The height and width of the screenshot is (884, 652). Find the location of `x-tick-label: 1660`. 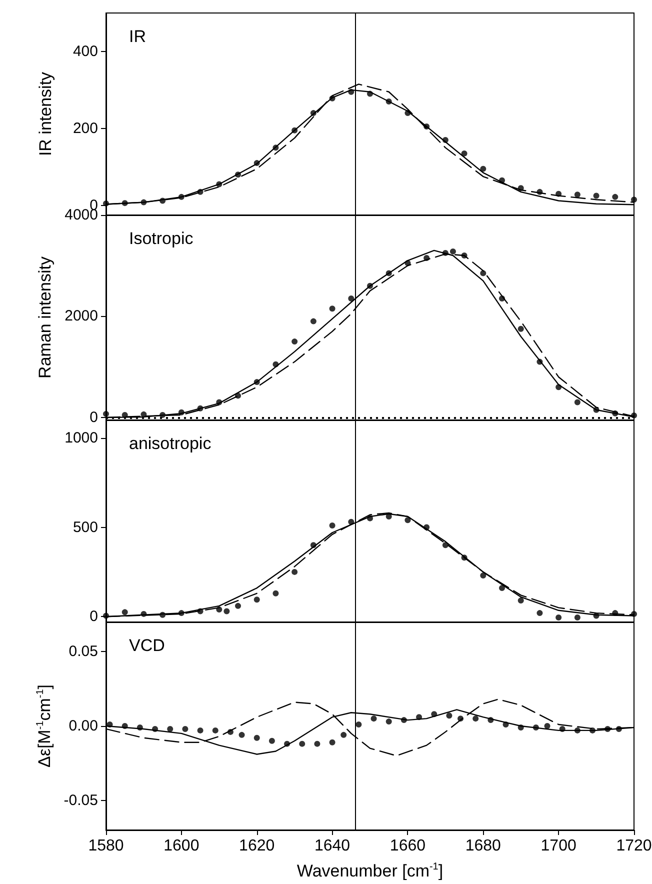

x-tick-label: 1660 is located at coordinates (408, 846).